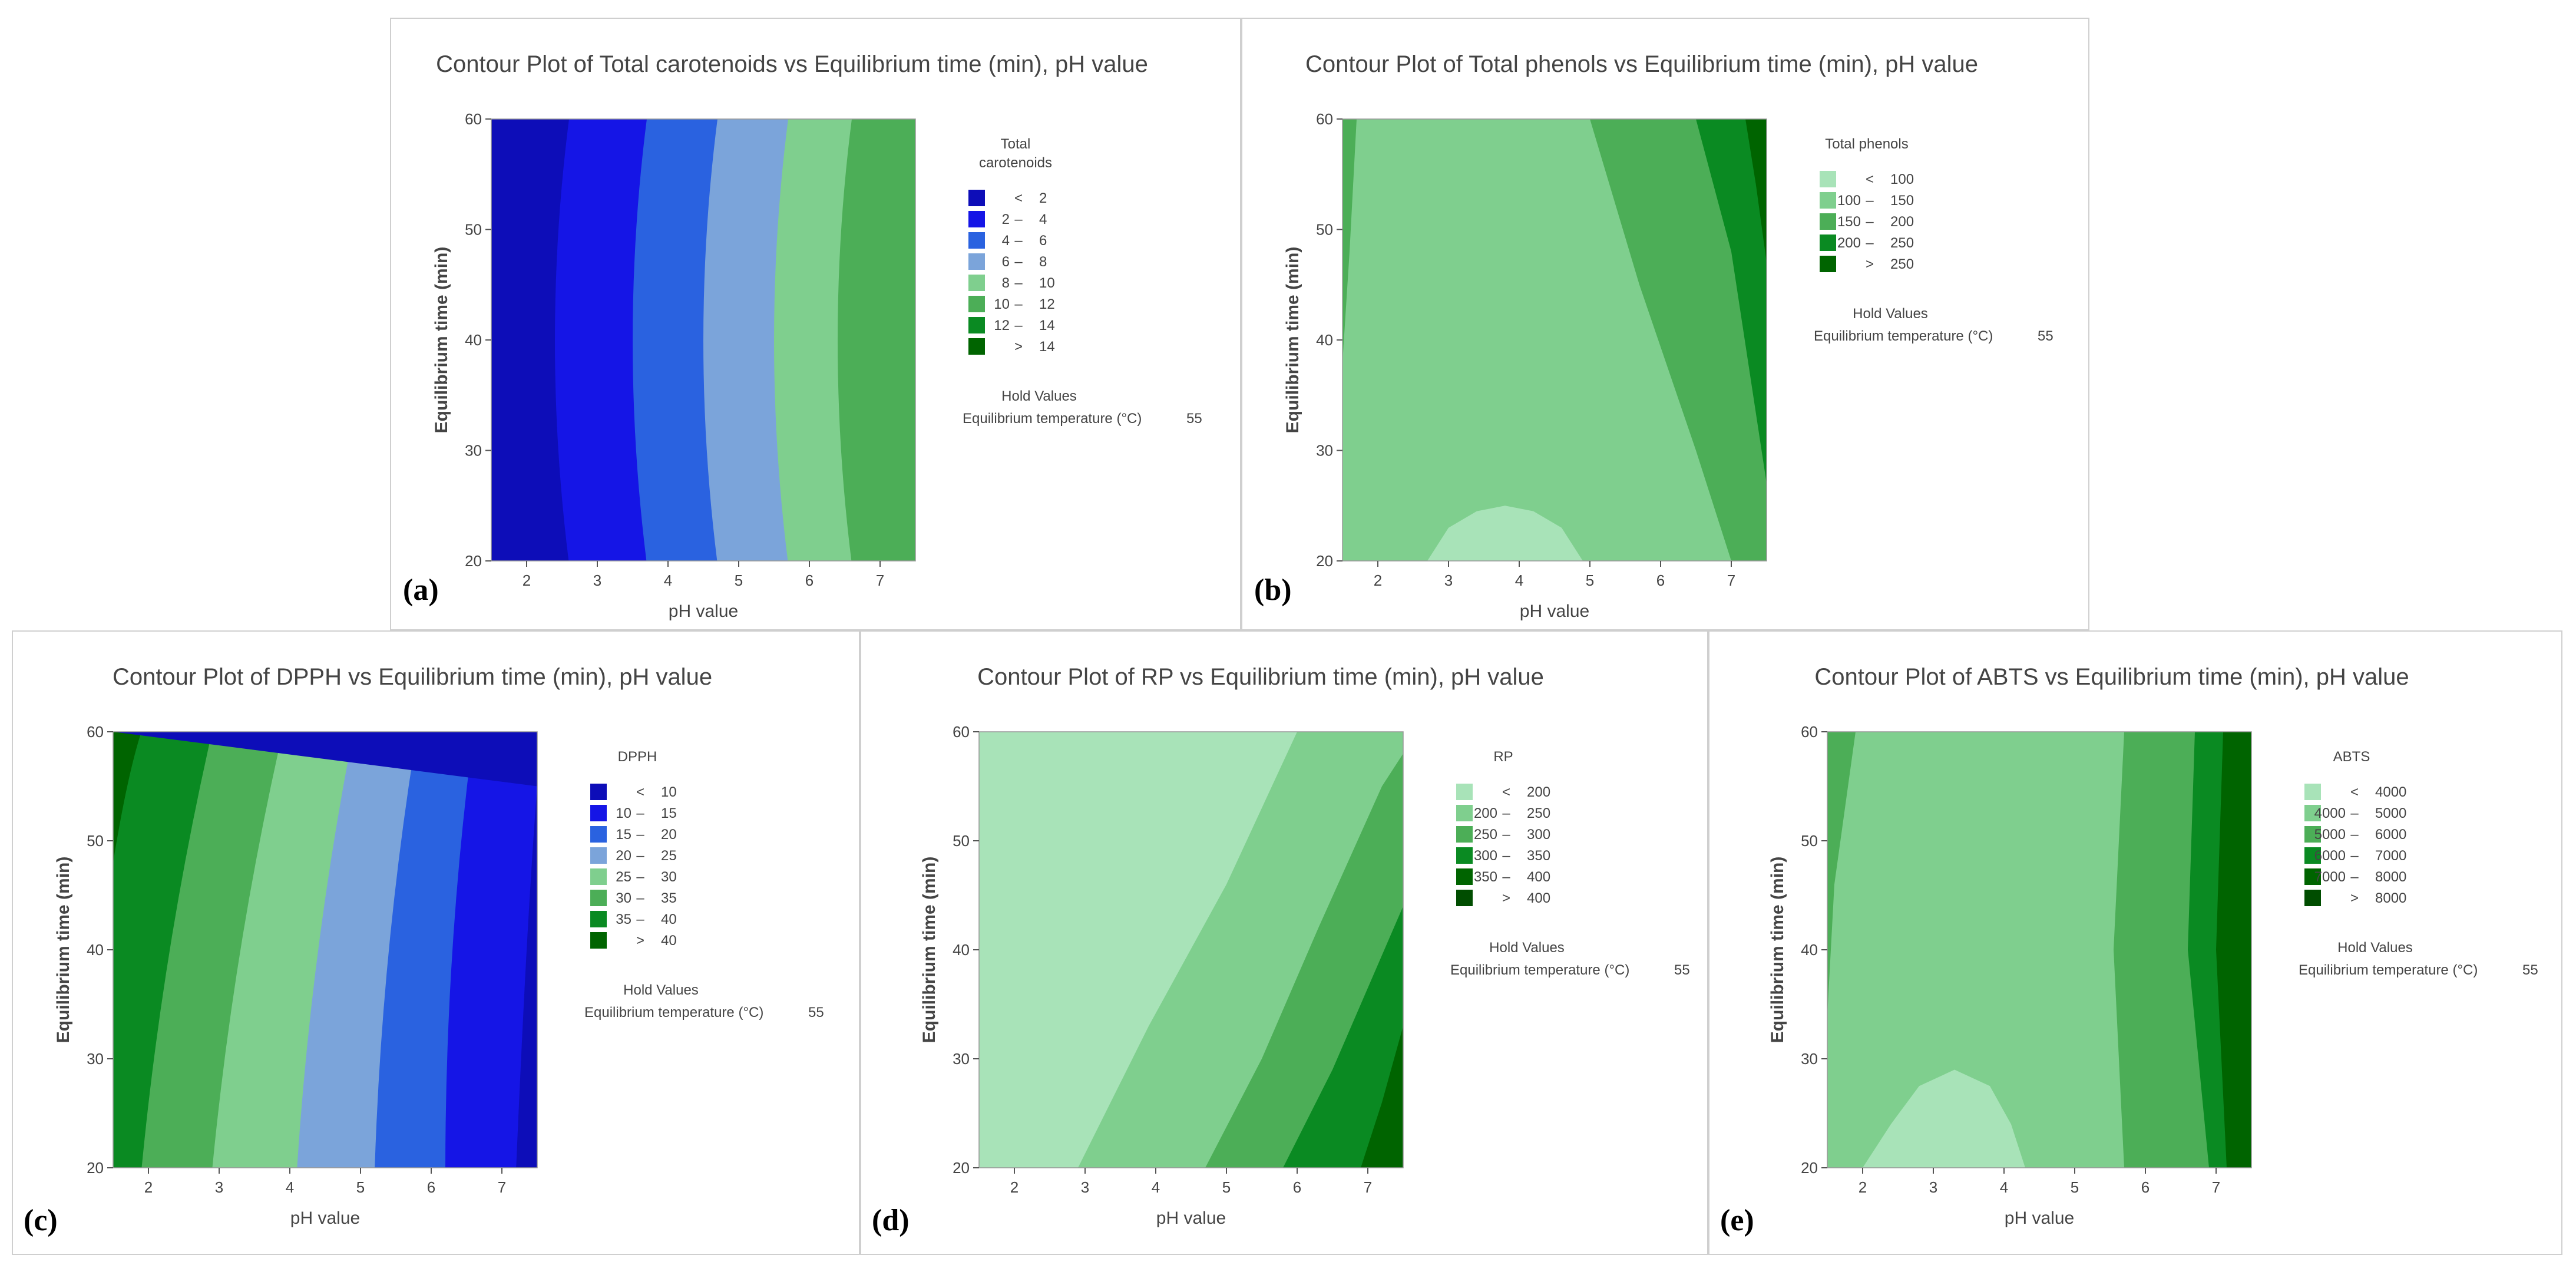 This screenshot has width=2576, height=1265. Describe the element at coordinates (1486, 813) in the screenshot. I see `legend-label: 200` at that location.